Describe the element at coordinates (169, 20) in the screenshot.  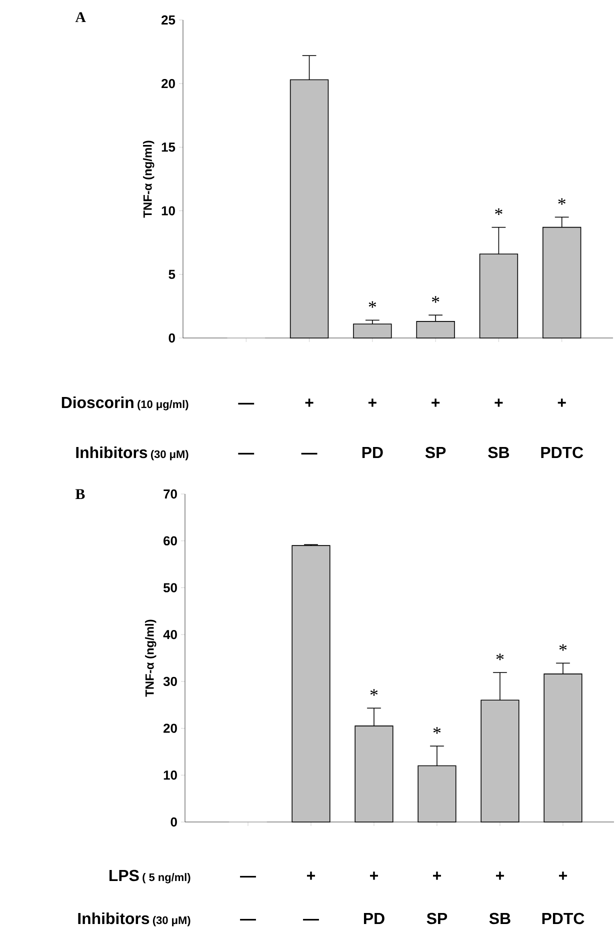
I see `y-tick-label: 25` at that location.